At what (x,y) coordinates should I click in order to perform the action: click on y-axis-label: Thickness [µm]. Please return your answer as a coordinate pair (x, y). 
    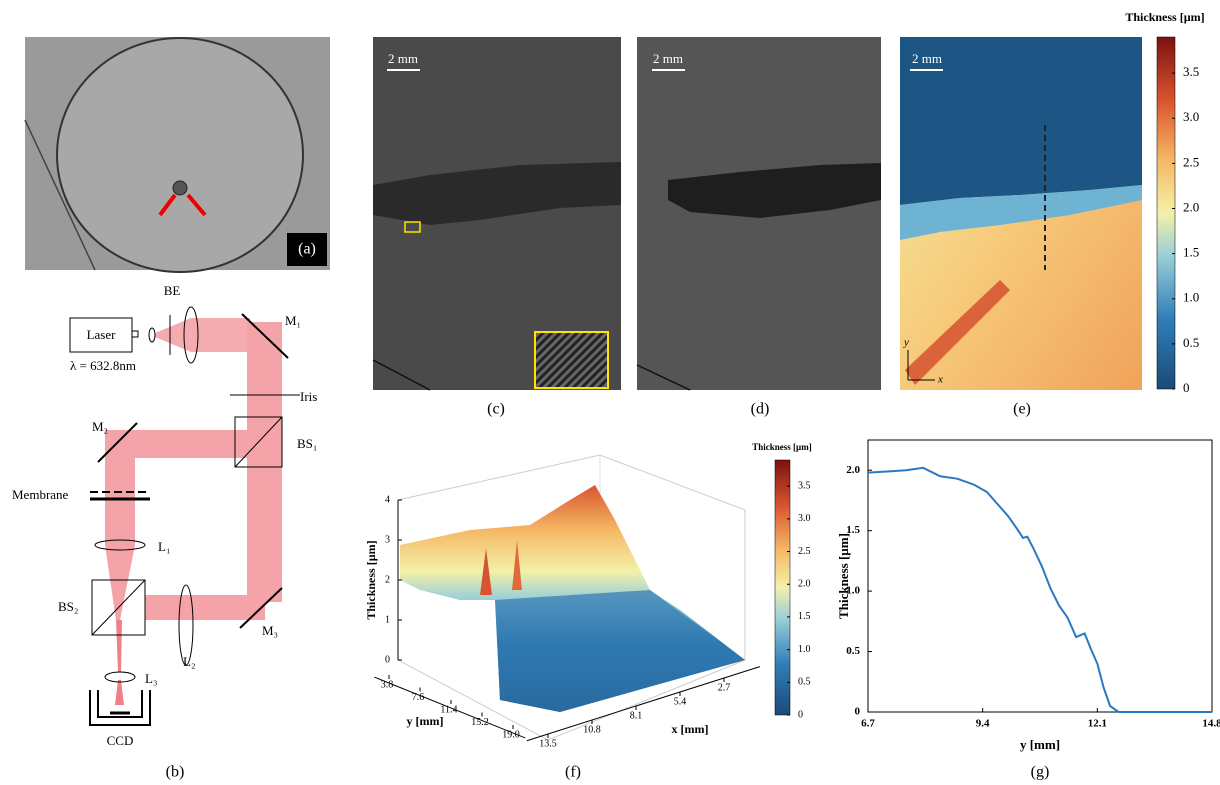
    Looking at the image, I should click on (843, 576).